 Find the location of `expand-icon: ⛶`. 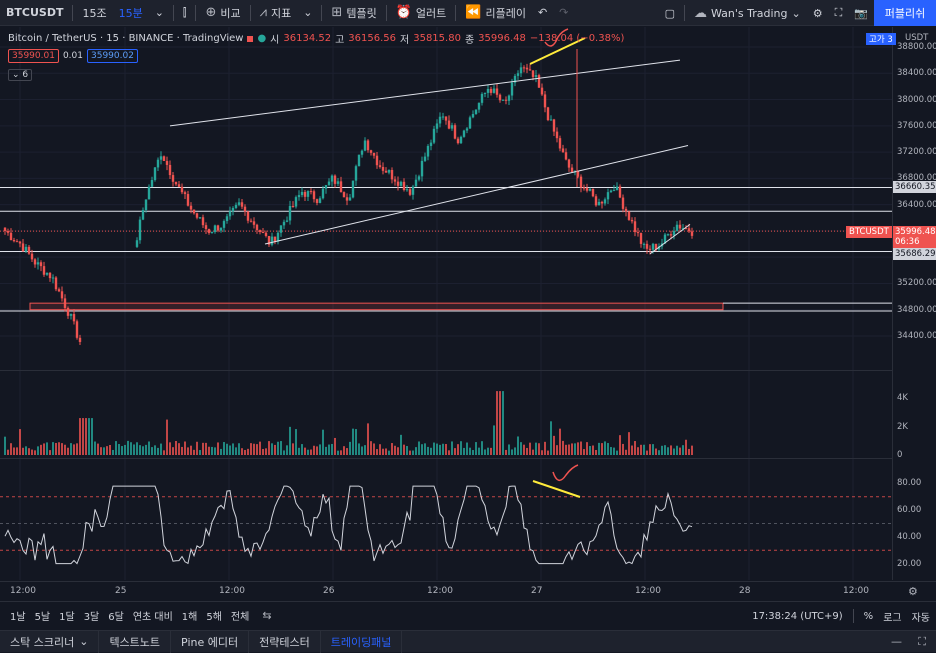

expand-icon: ⛶ is located at coordinates (838, 12).